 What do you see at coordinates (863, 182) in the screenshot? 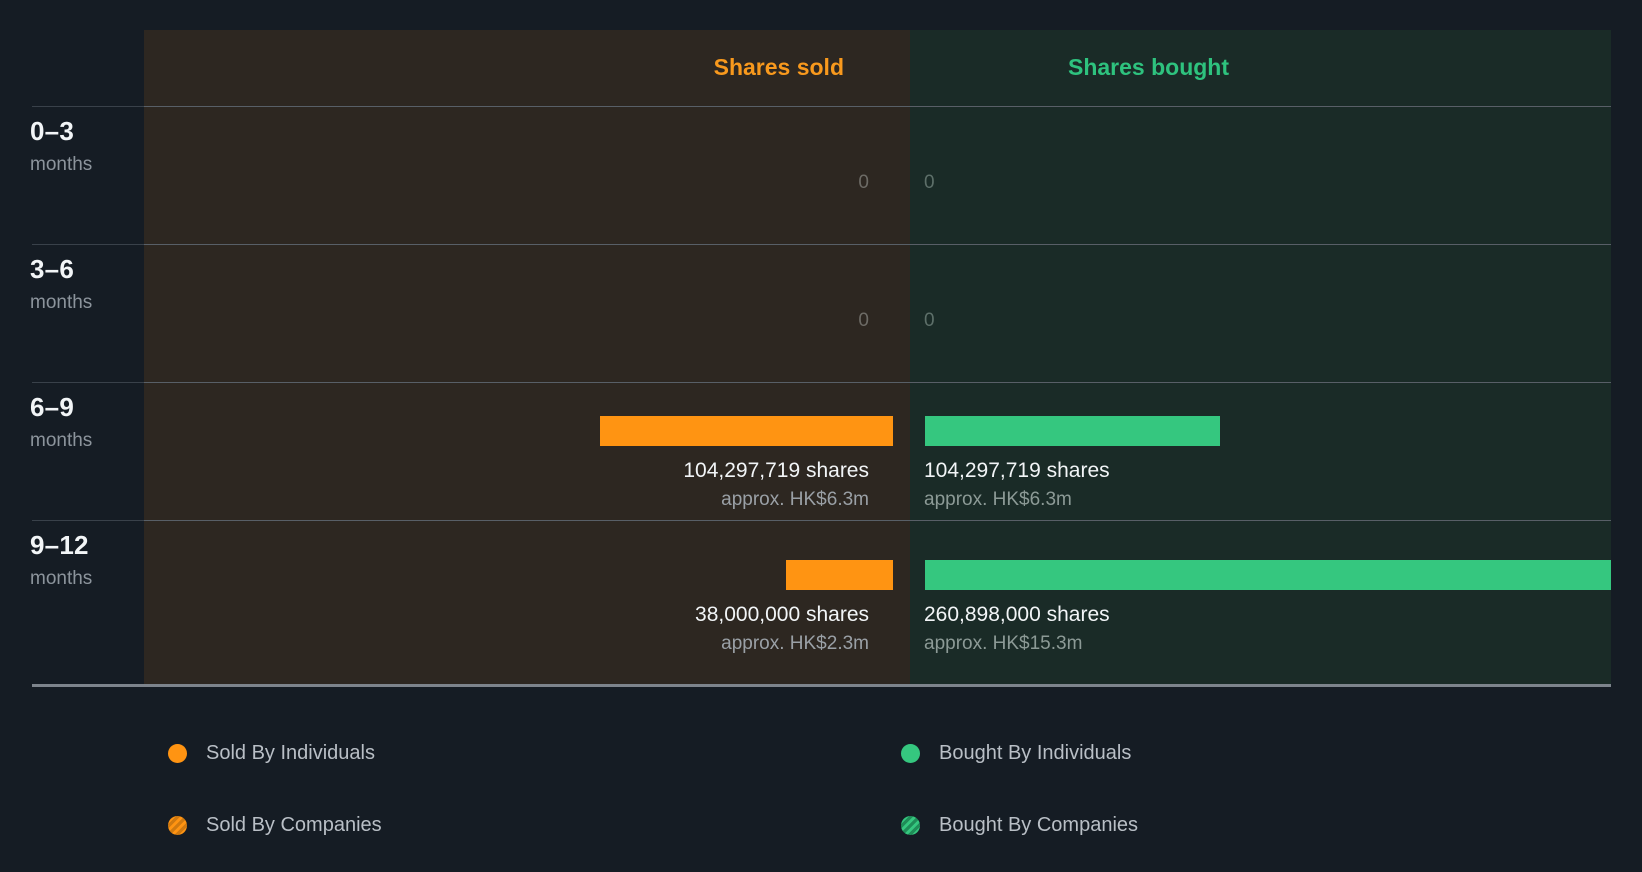
I see `sold-value-0-3: 0` at bounding box center [863, 182].